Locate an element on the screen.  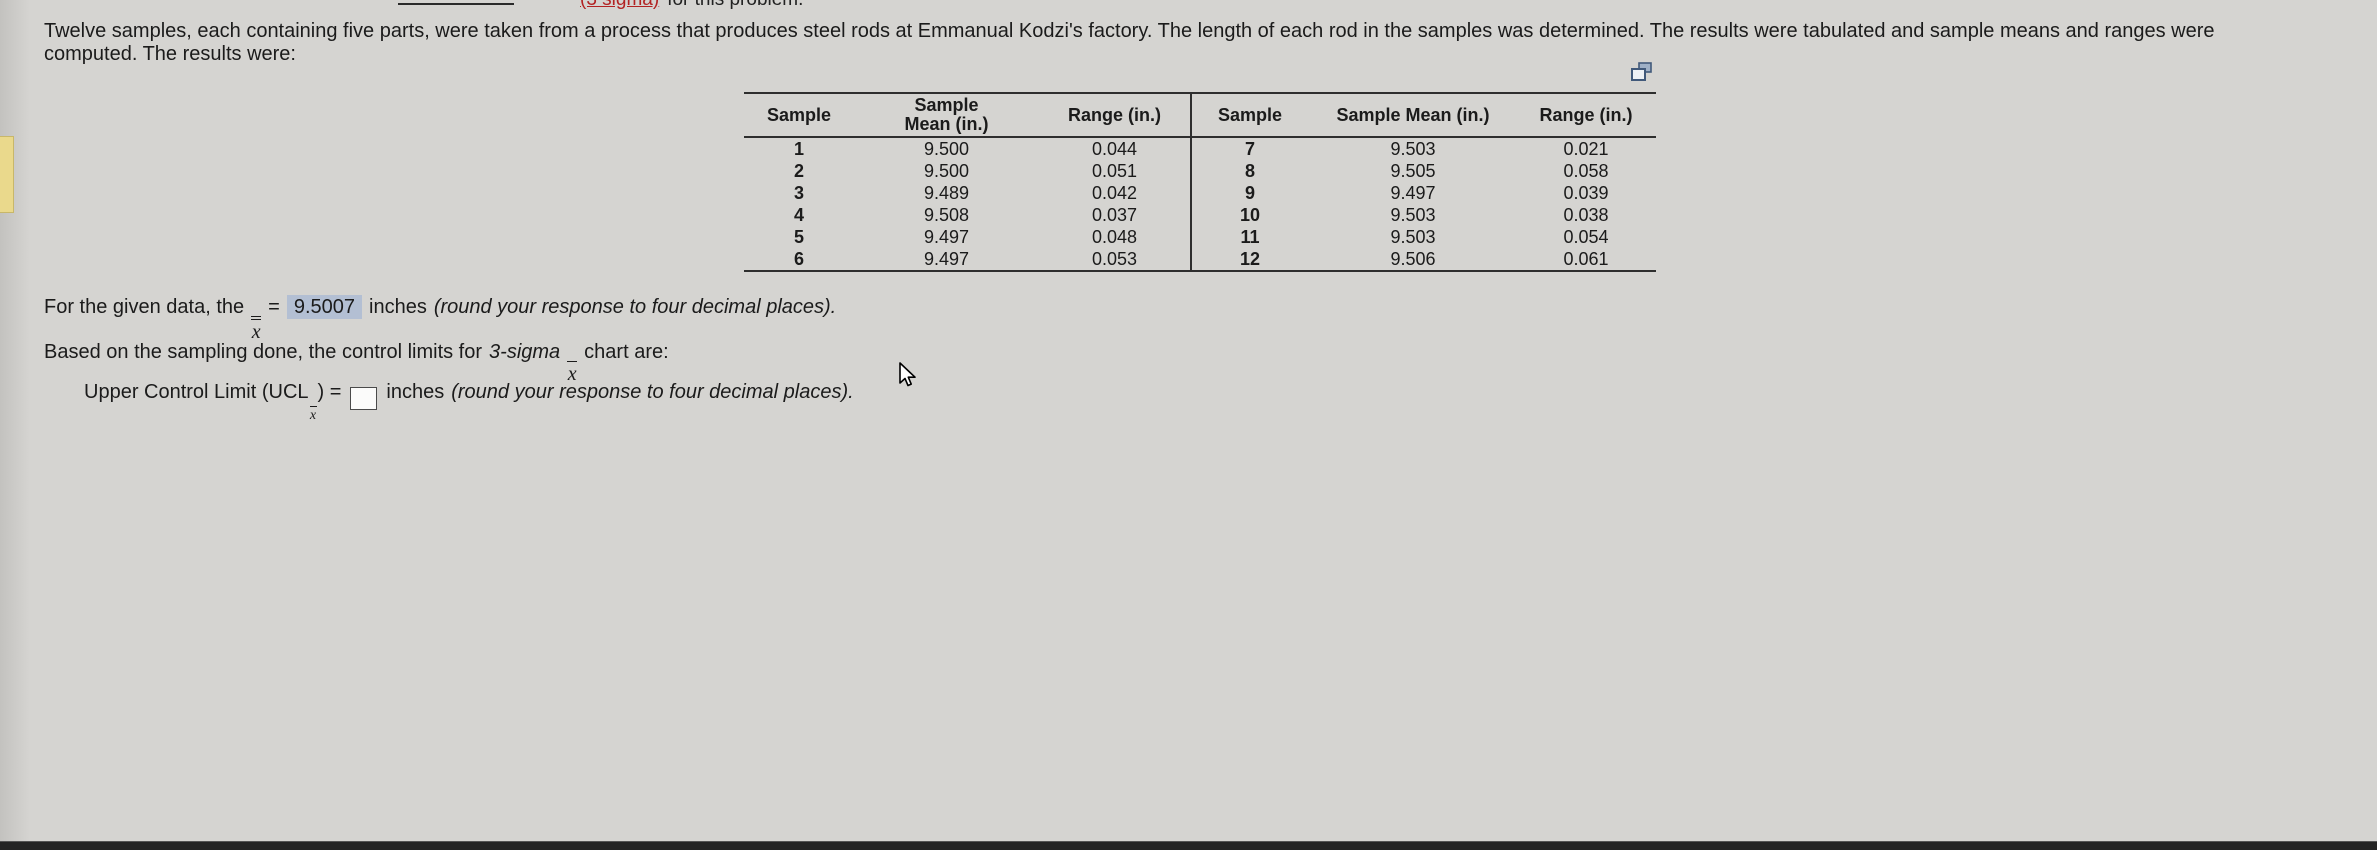
cell-mean: 9.489 is located at coordinates (946, 192).